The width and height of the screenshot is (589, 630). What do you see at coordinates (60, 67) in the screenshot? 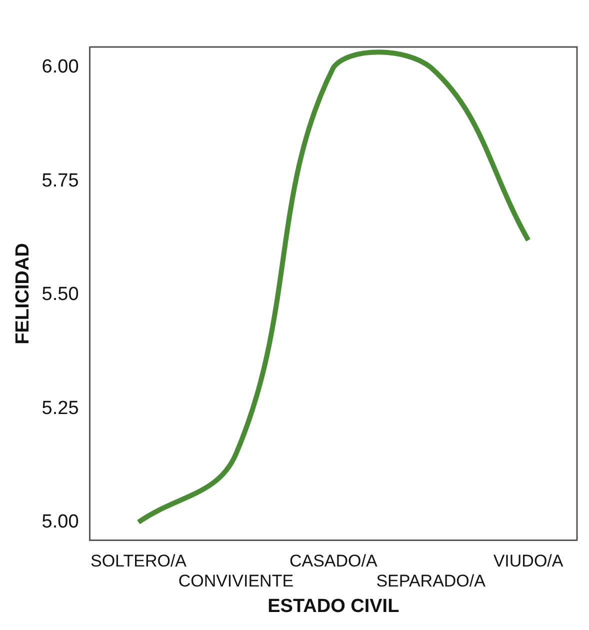
I see `y-tick-label: 6.00` at bounding box center [60, 67].